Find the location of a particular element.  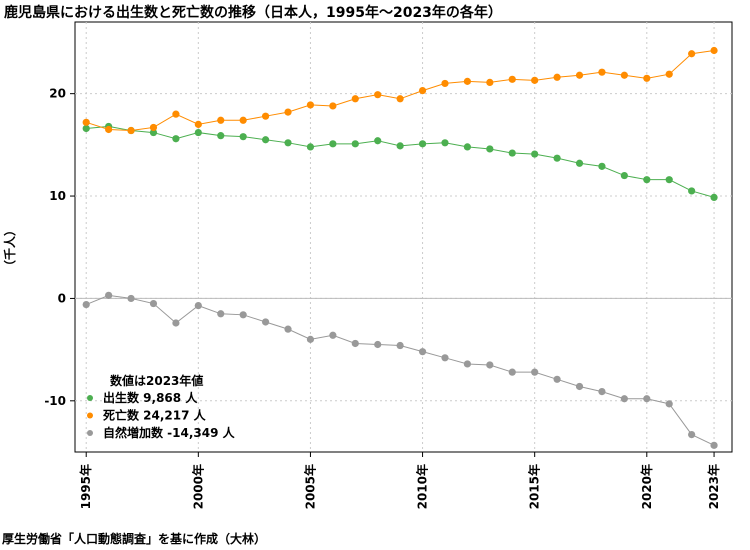

y-tick-label: 10 is located at coordinates (57, 196).